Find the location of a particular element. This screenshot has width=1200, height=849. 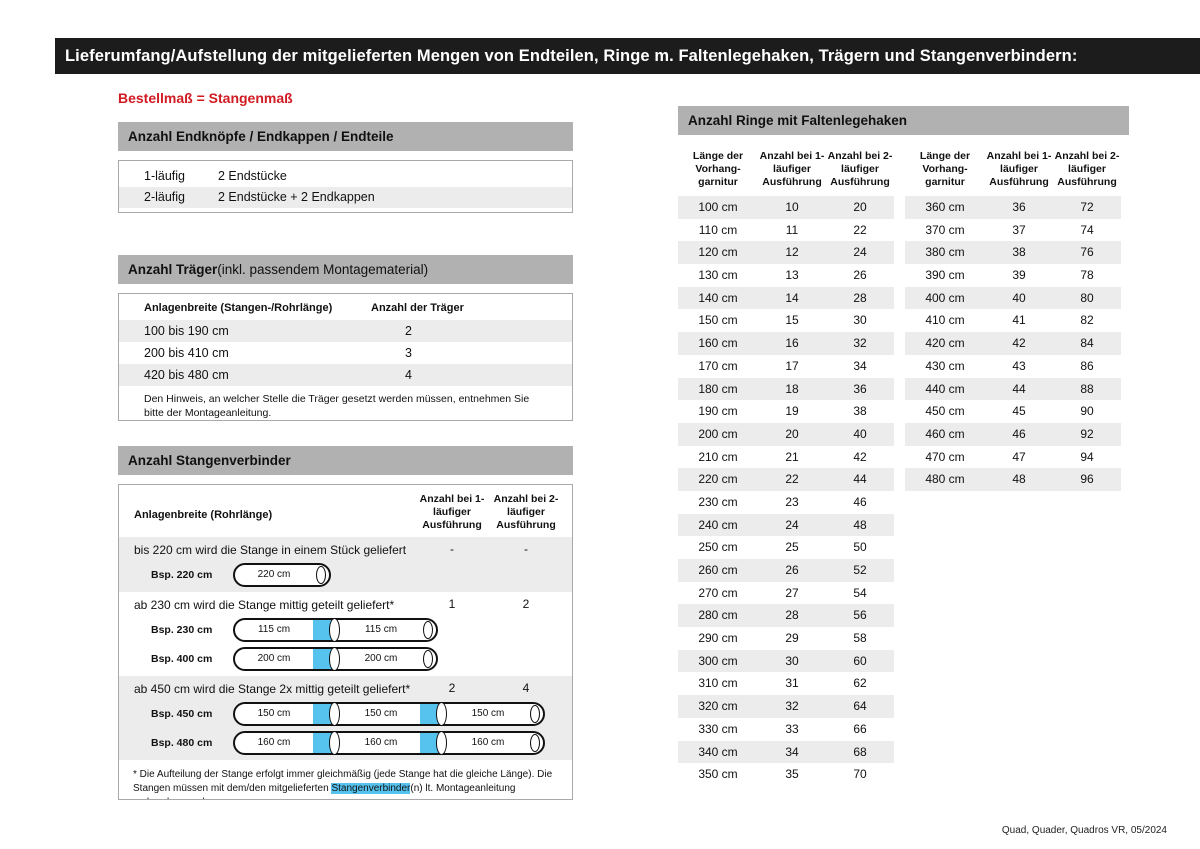

cell-1laeufig: 42 is located at coordinates (1019, 343).